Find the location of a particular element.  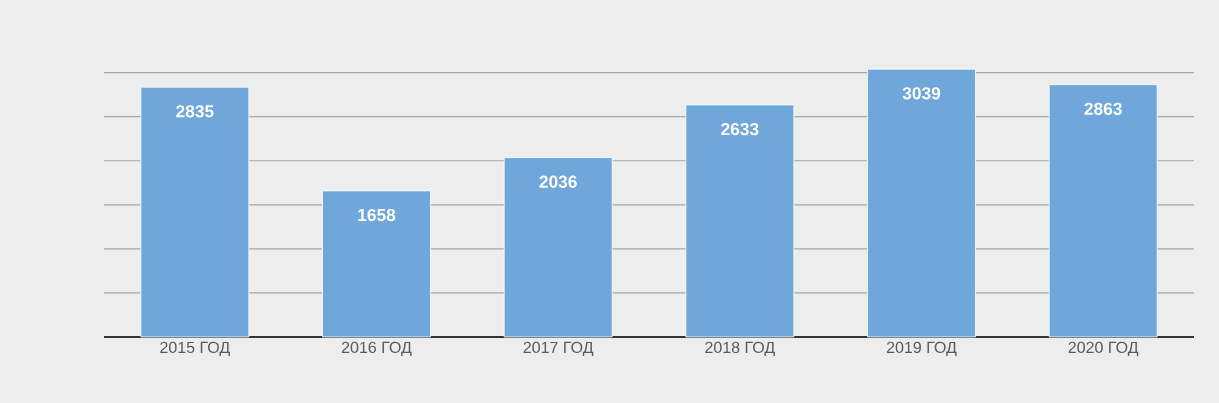

x-tick-label: 2015 ГОД is located at coordinates (195, 349).